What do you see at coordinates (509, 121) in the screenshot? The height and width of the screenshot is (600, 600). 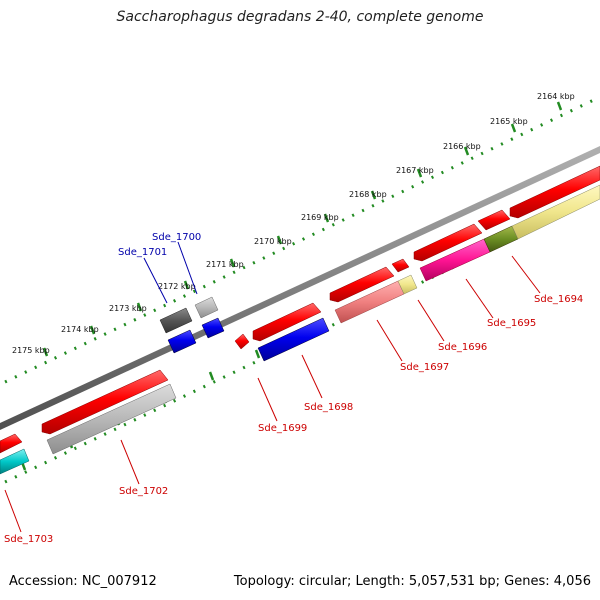 I see `kbp-label: 2165 kbp` at bounding box center [509, 121].